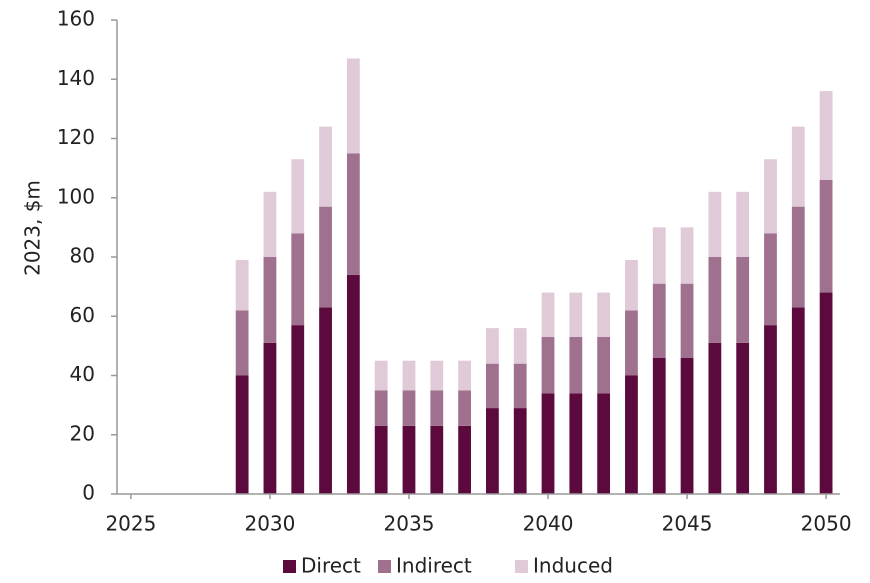  I want to click on x-tick-label: 2035, so click(409, 524).